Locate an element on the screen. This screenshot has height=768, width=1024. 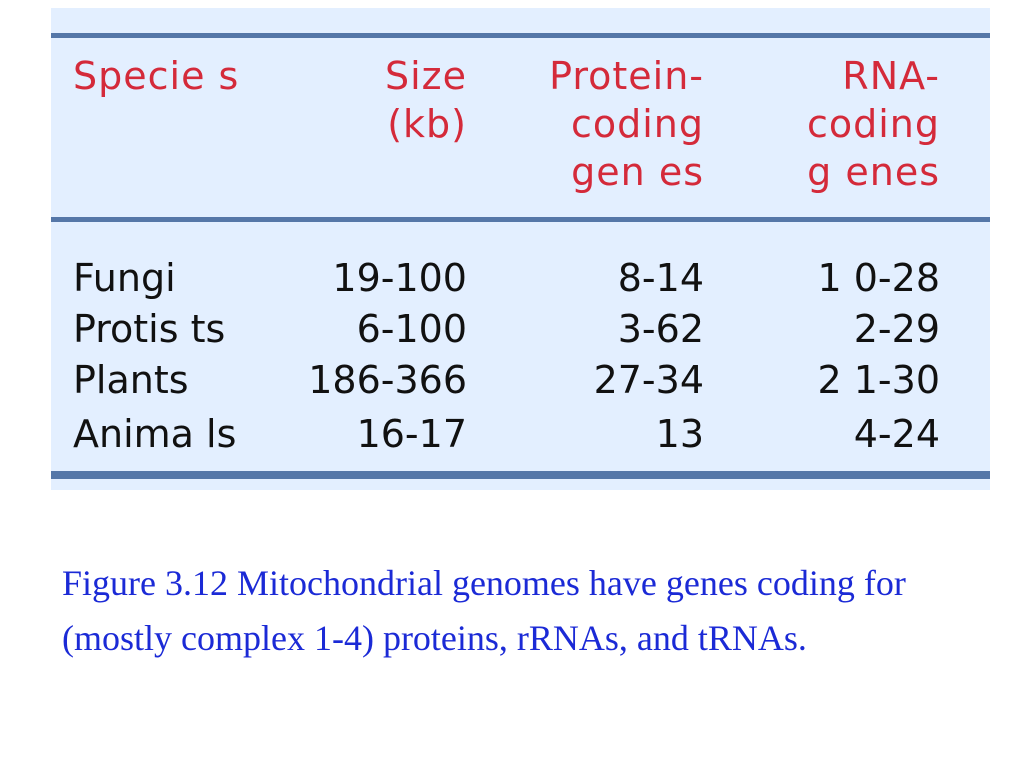
header-species: Specie s is located at coordinates (156, 76).